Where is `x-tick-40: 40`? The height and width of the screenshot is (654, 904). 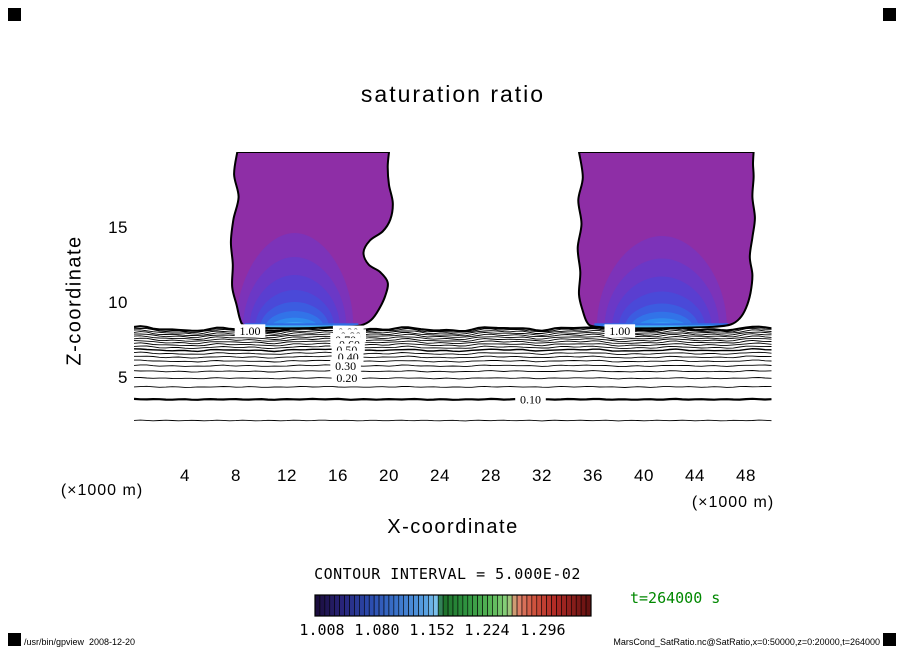 x-tick-40: 40 is located at coordinates (644, 475).